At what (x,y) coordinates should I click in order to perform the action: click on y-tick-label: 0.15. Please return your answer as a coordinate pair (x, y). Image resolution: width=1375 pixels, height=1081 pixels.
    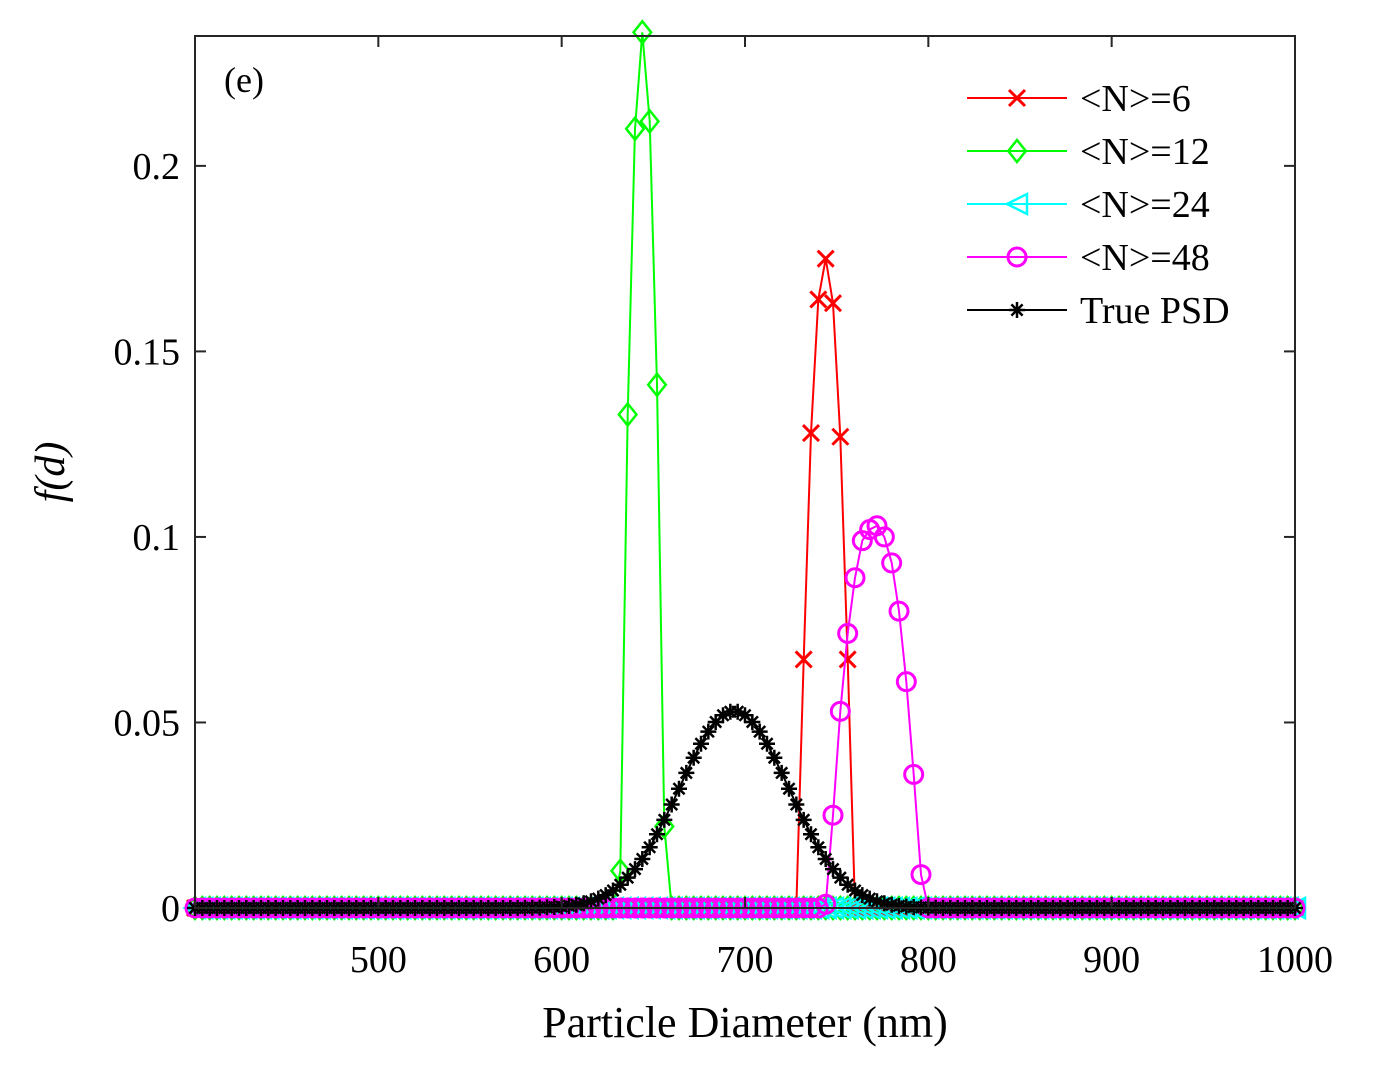
    Looking at the image, I should click on (147, 352).